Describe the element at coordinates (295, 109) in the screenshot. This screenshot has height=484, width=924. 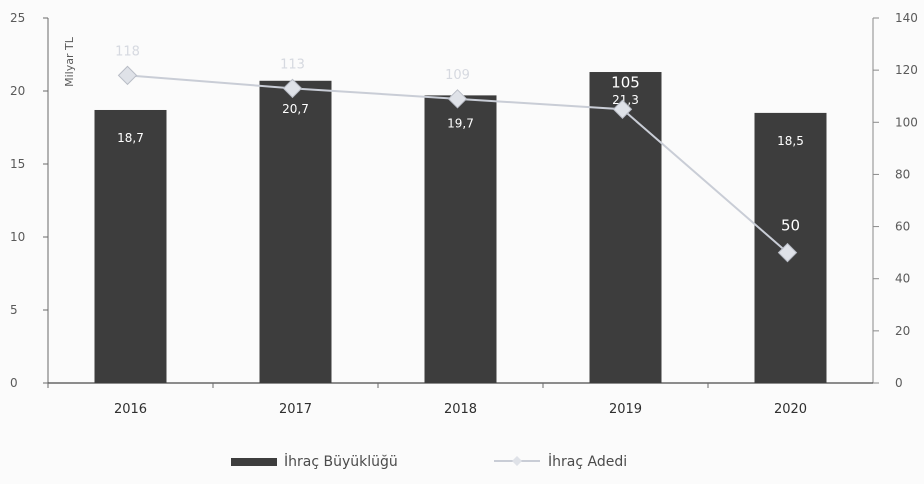
I see `bar-value-label: 20,7` at that location.